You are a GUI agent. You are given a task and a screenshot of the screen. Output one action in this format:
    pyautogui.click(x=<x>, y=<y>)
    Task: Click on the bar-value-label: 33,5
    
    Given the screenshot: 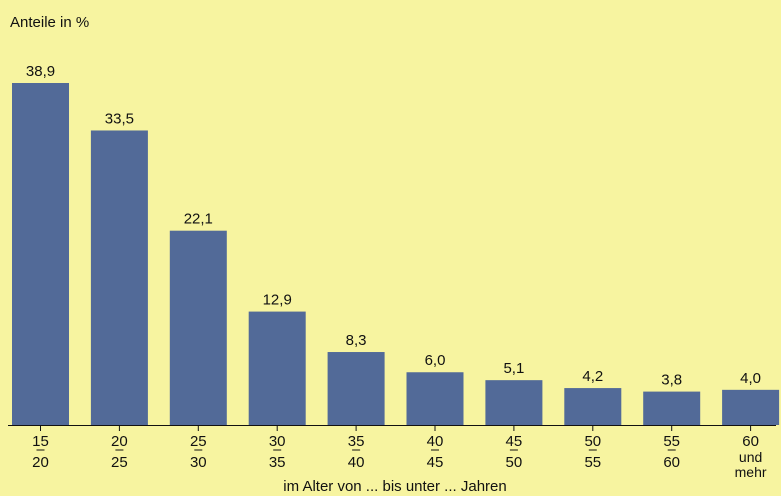 What is the action you would take?
    pyautogui.click(x=119, y=118)
    